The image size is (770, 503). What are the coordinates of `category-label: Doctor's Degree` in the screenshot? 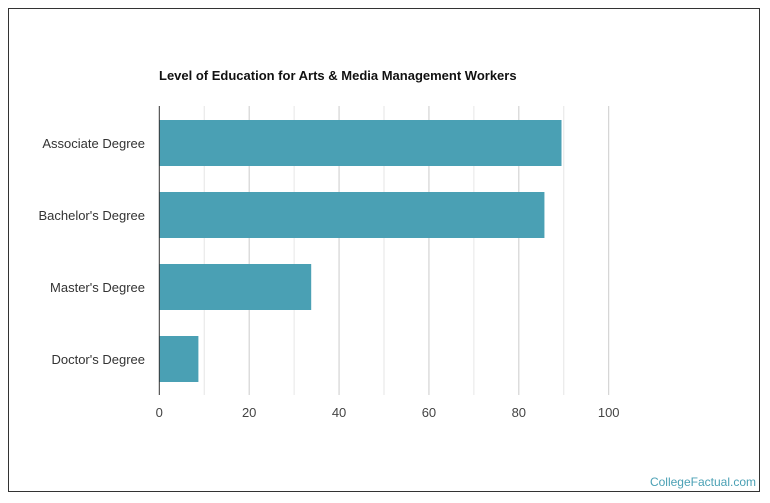 It's located at (98, 359).